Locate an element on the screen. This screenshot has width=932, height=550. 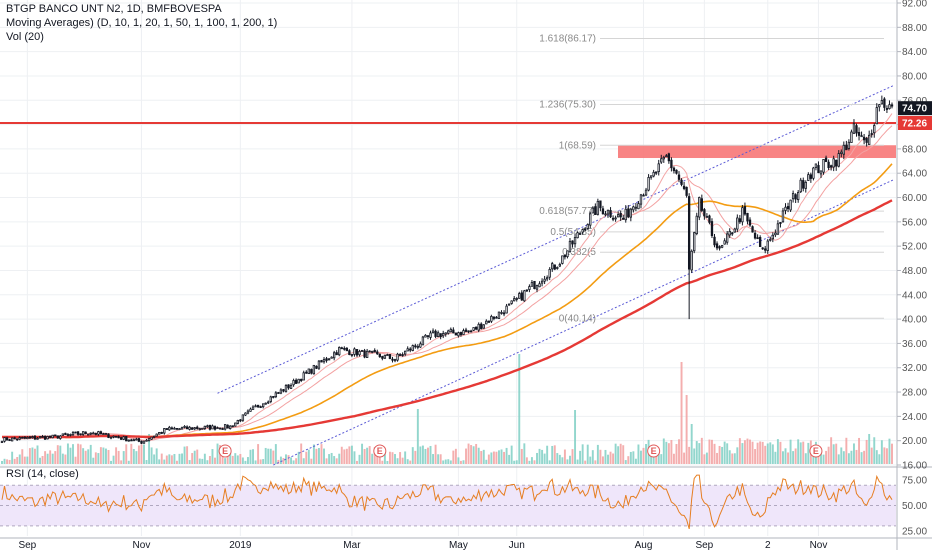
symbol-legend: BTGP BANCO UNT N2, 1D, BMFBOVESPA is located at coordinates (114, 9).